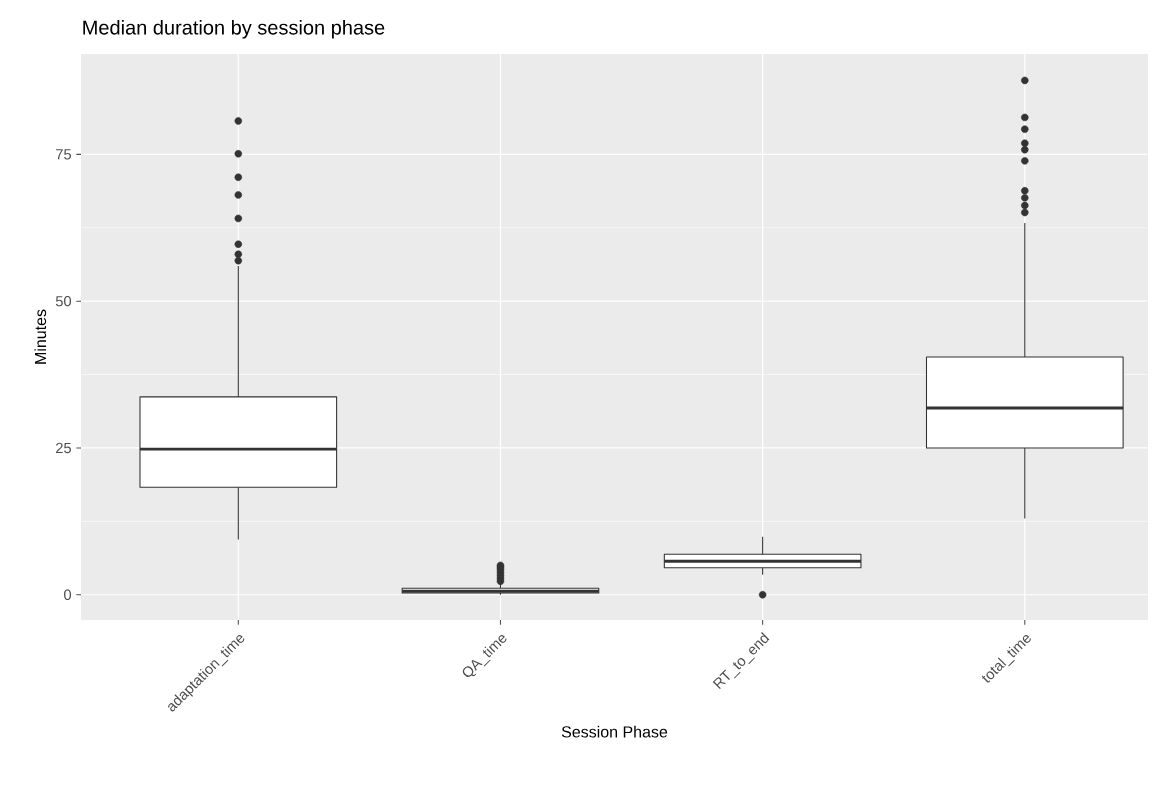  Describe the element at coordinates (63, 301) in the screenshot. I see `y-tick-label: 50` at that location.